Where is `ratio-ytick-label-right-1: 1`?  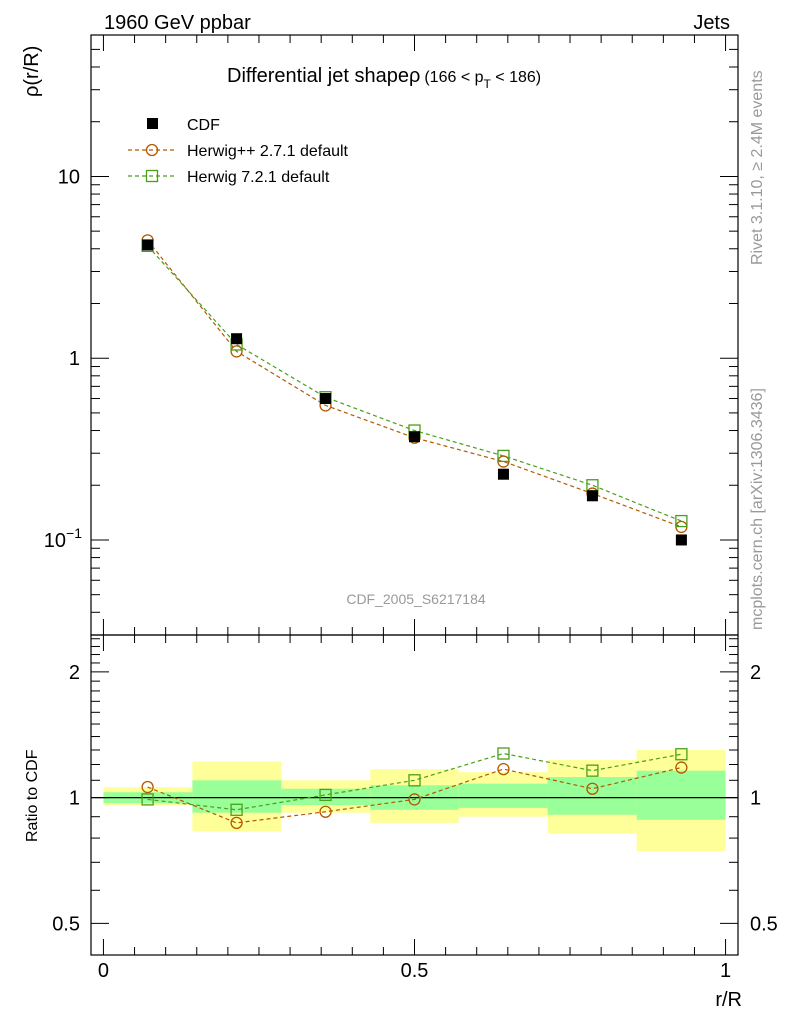
ratio-ytick-label-right-1: 1 is located at coordinates (755, 799).